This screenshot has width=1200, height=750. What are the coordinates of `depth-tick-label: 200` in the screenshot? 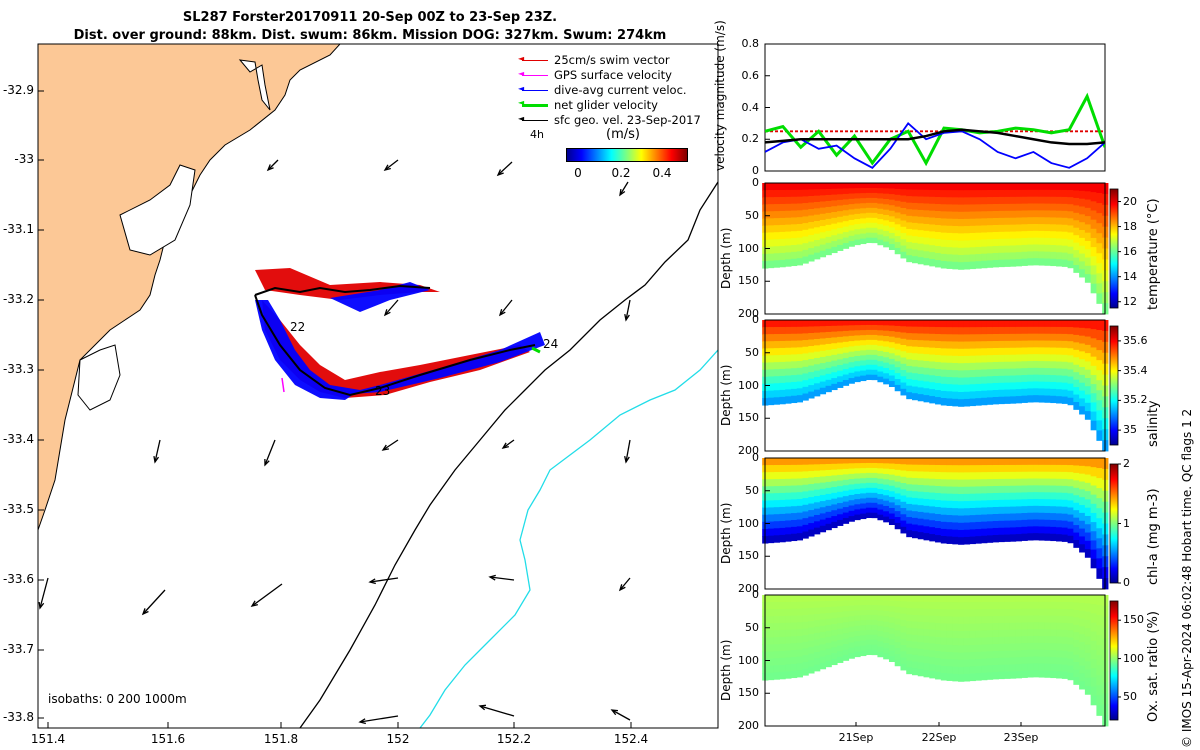 It's located at (748, 313).